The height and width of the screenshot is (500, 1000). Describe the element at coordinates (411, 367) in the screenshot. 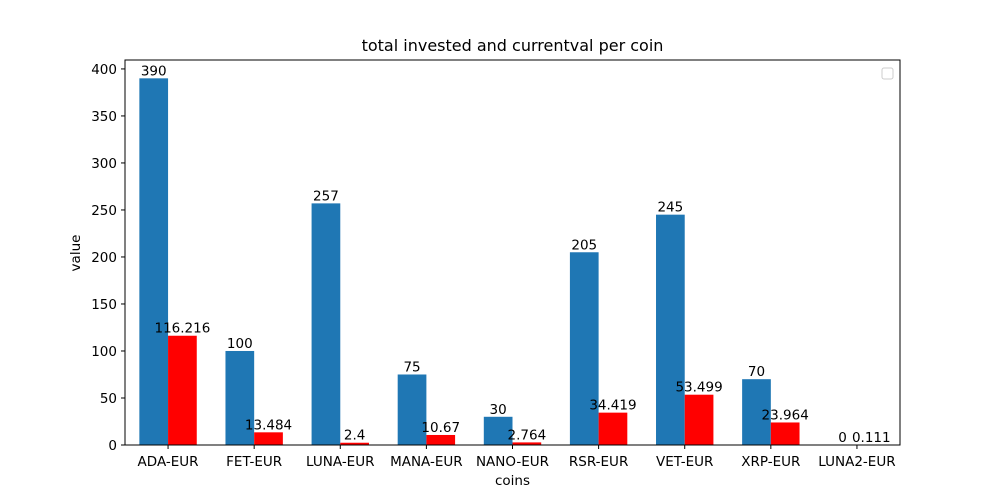

I see `bar-value-label: 75` at that location.